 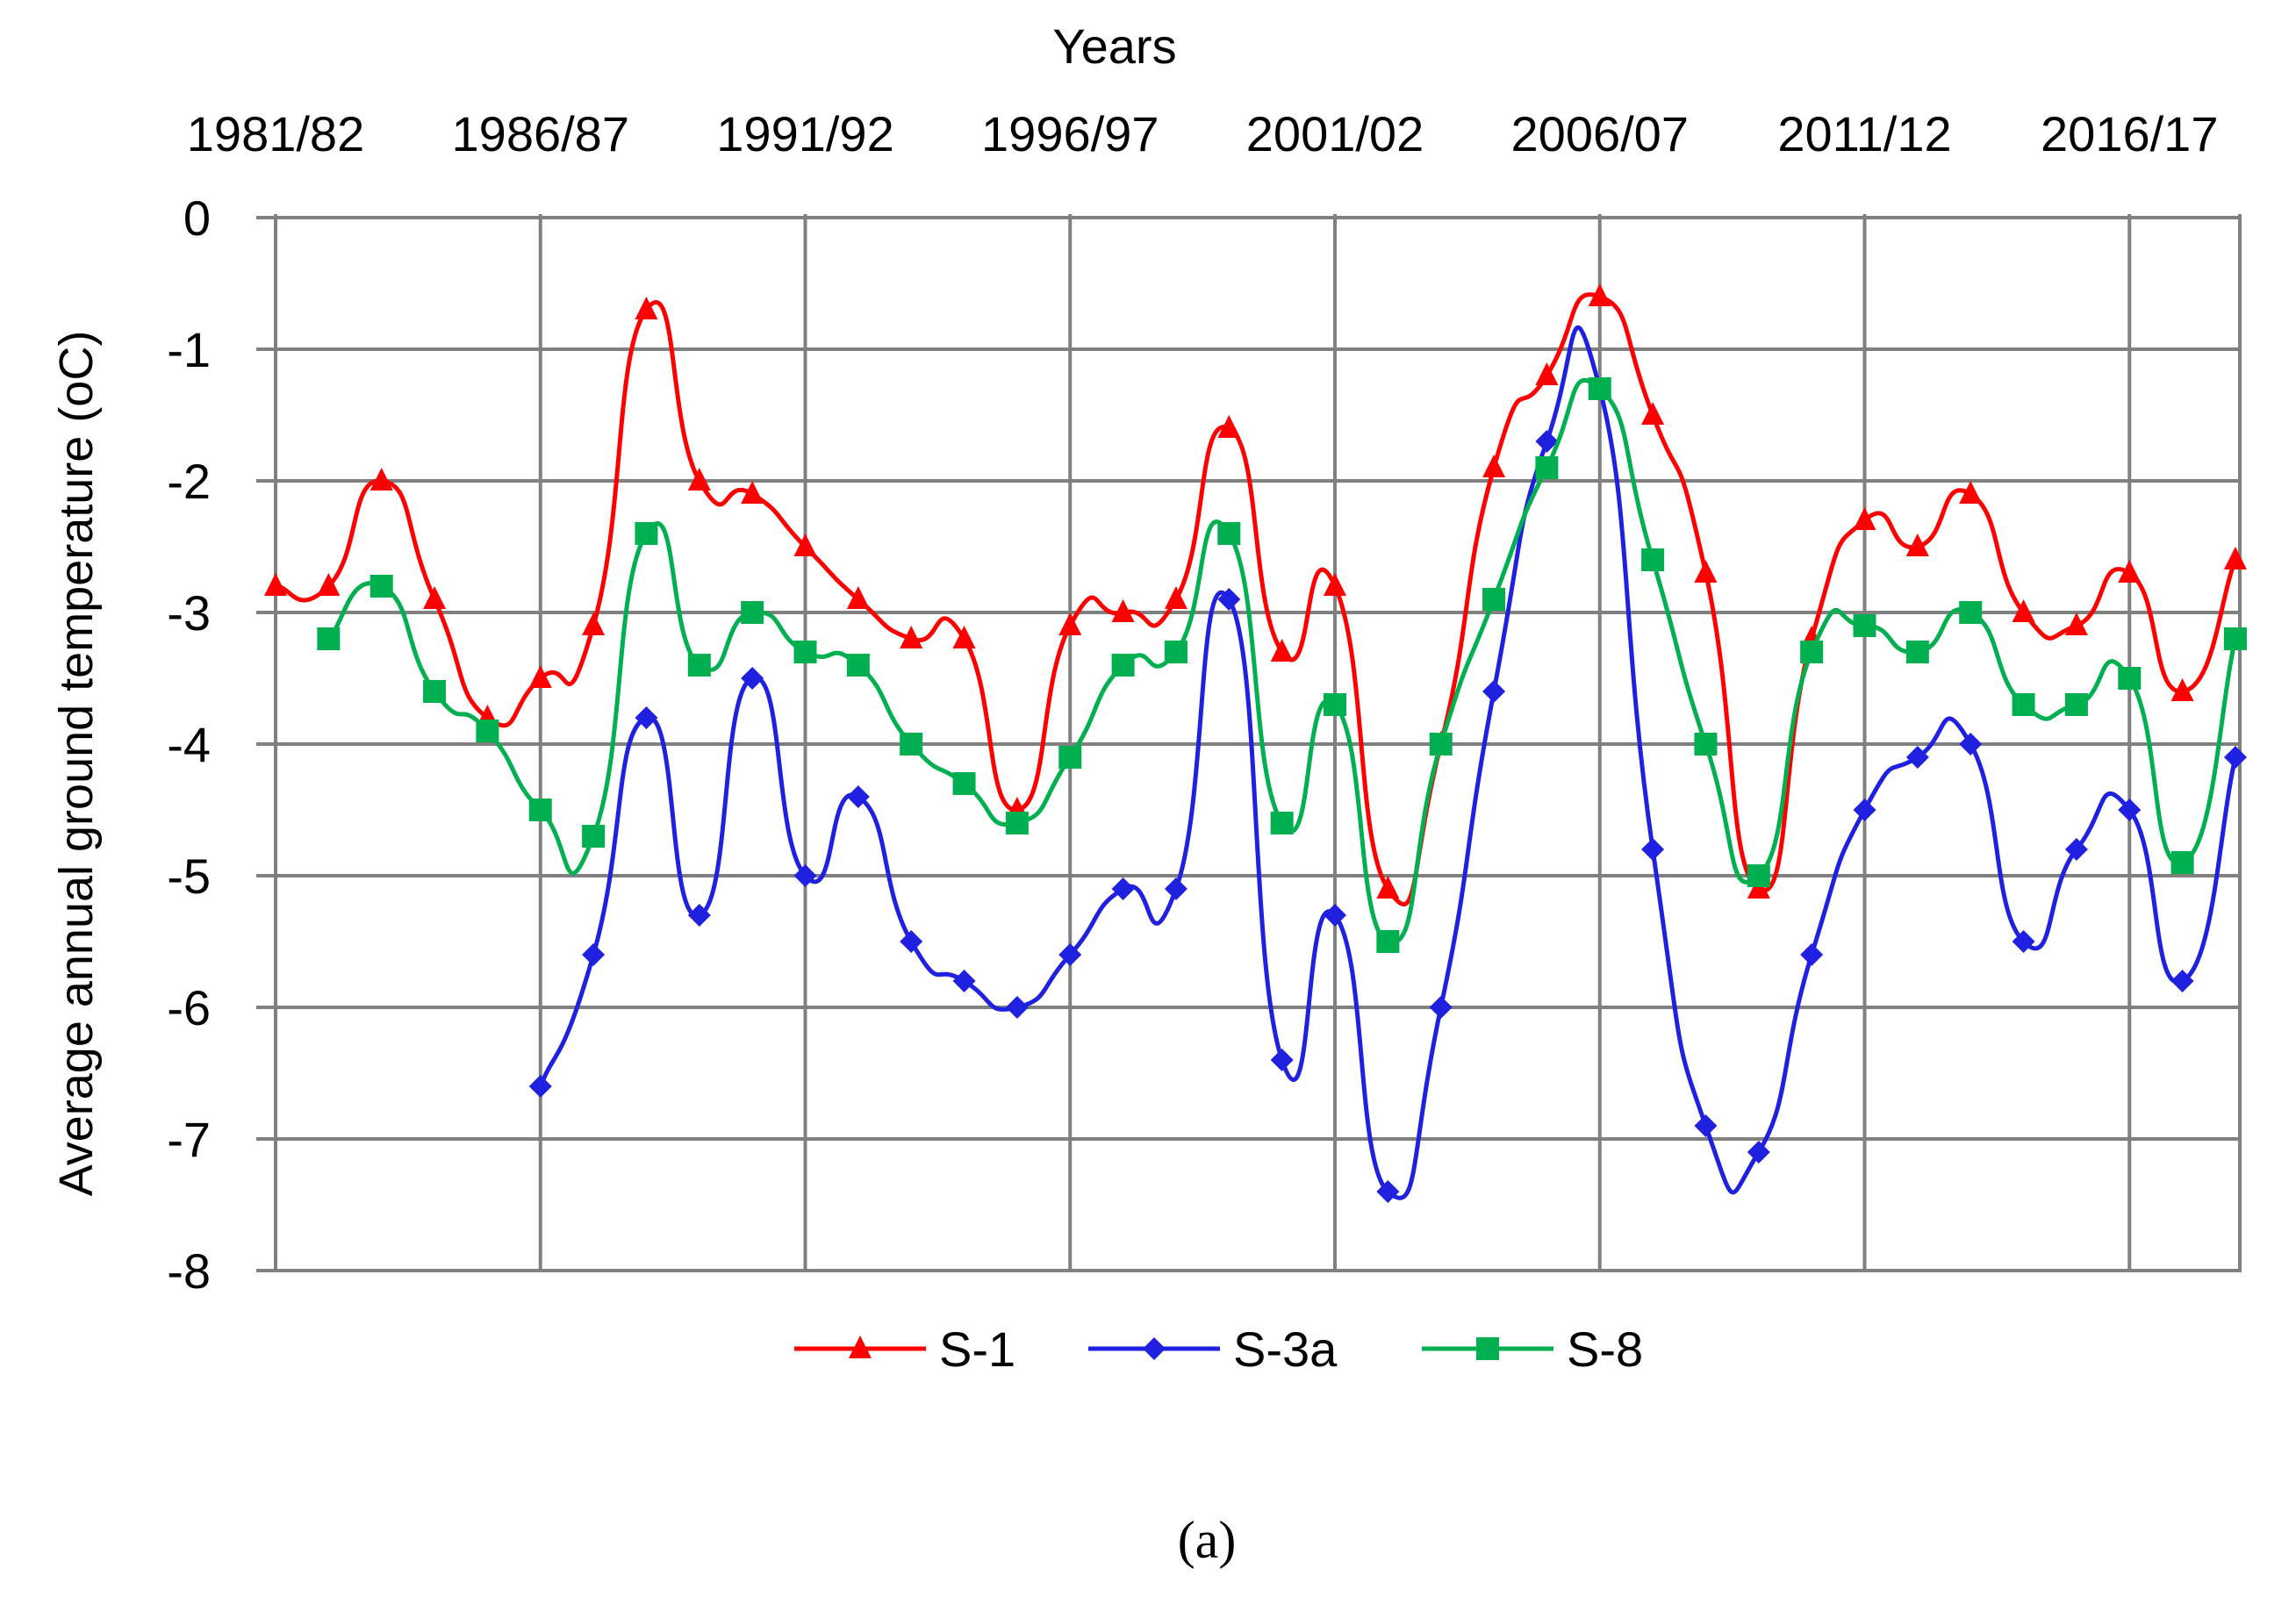 What do you see at coordinates (1335, 134) in the screenshot?
I see `x-tick-label: 2001/02` at bounding box center [1335, 134].